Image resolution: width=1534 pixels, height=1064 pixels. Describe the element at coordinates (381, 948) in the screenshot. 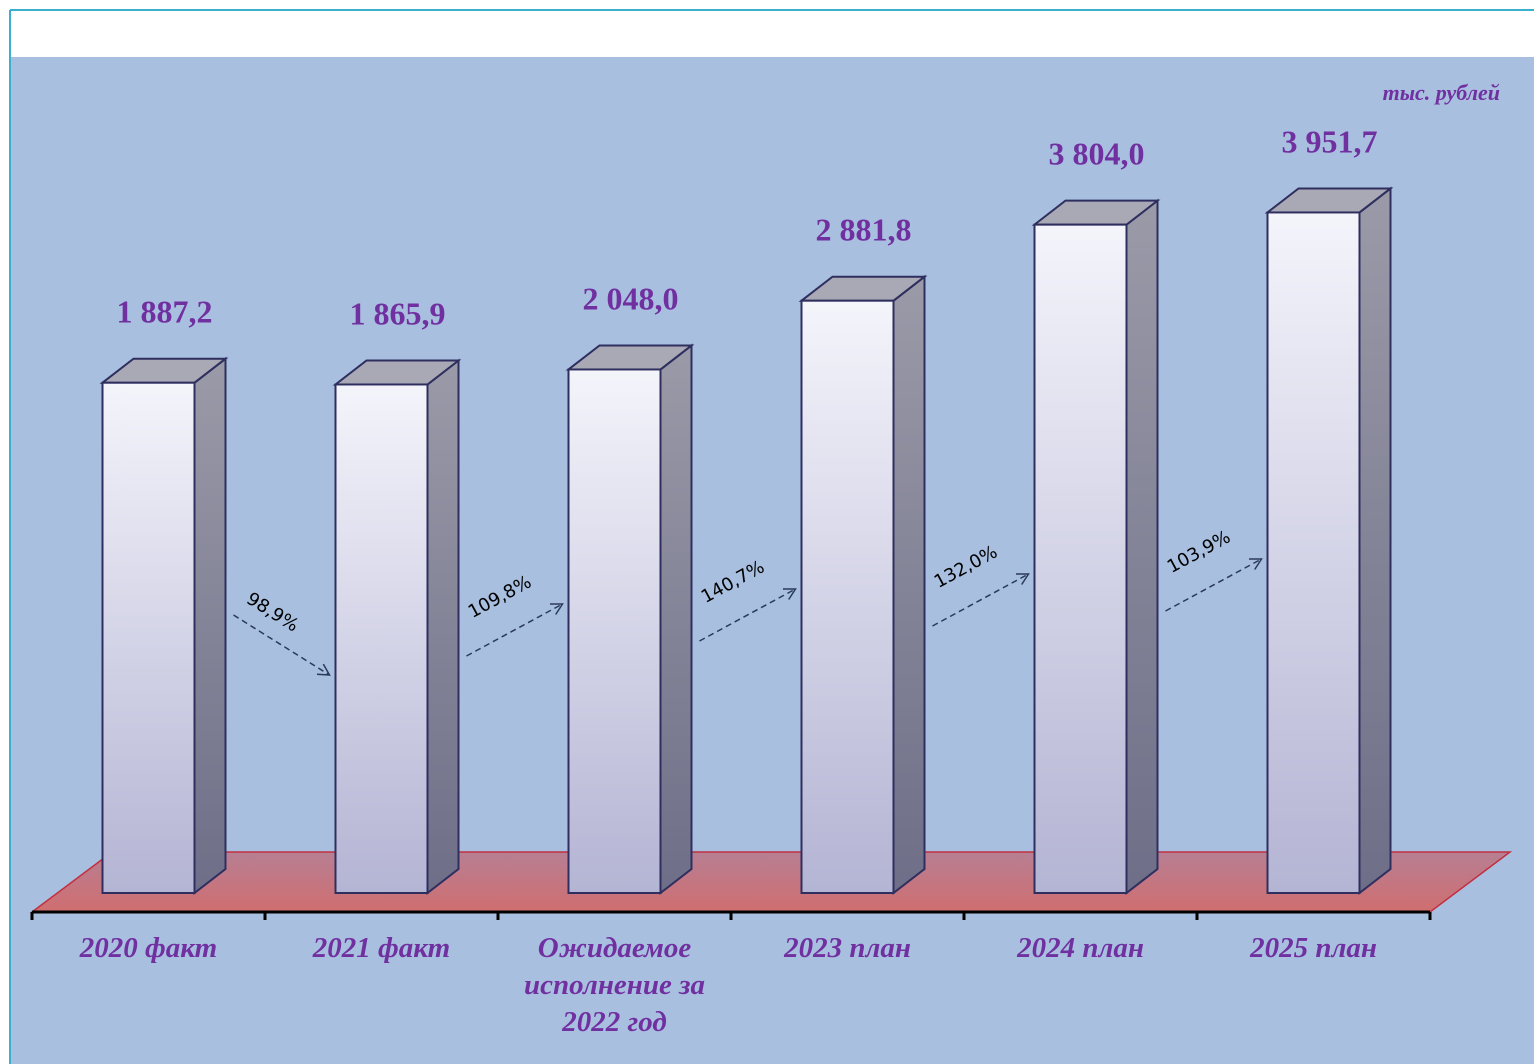

I see `x-tick-label: 2021 факт` at that location.